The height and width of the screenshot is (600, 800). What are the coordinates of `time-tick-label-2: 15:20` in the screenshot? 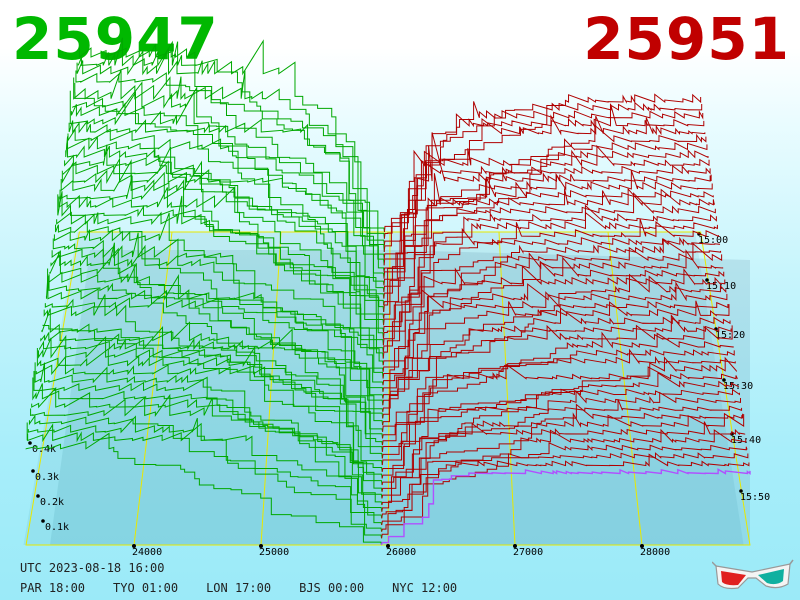 It's located at (730, 335).